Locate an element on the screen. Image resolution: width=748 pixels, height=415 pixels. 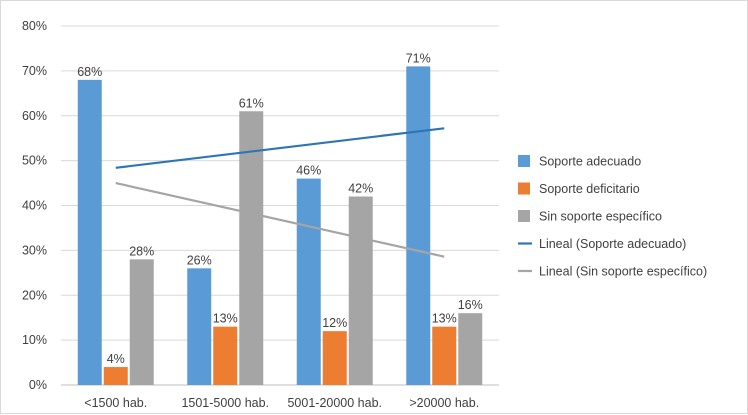
legend-label: Lineal (Soporte adecuado) is located at coordinates (612, 244).